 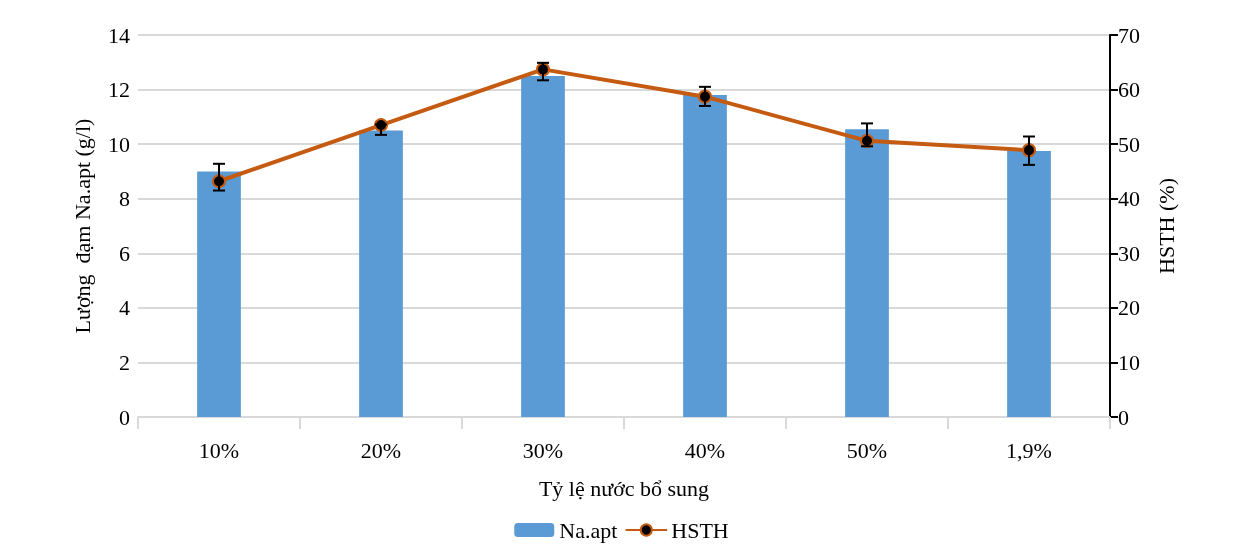 I want to click on y2-tick-label: 70, so click(x=1129, y=35).